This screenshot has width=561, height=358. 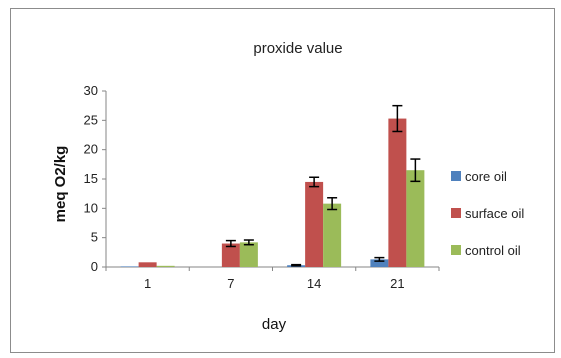 What do you see at coordinates (91, 207) in the screenshot?
I see `y-tick-label: 10` at bounding box center [91, 207].